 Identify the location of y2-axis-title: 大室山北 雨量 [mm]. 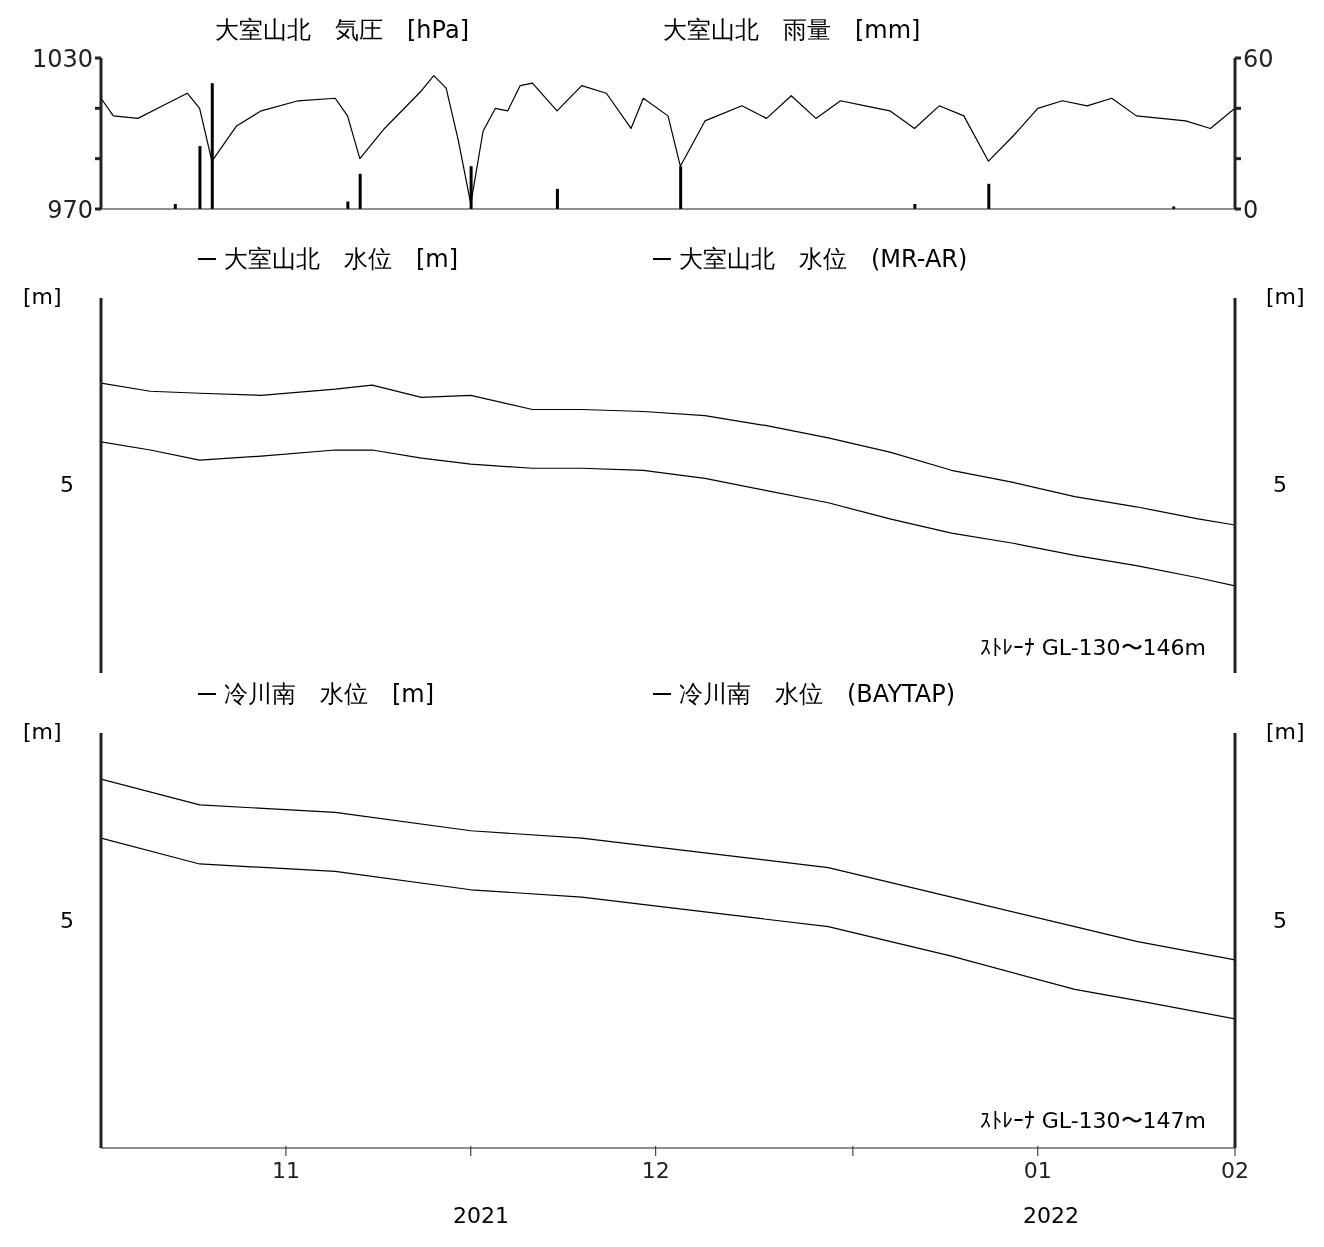
(792, 30).